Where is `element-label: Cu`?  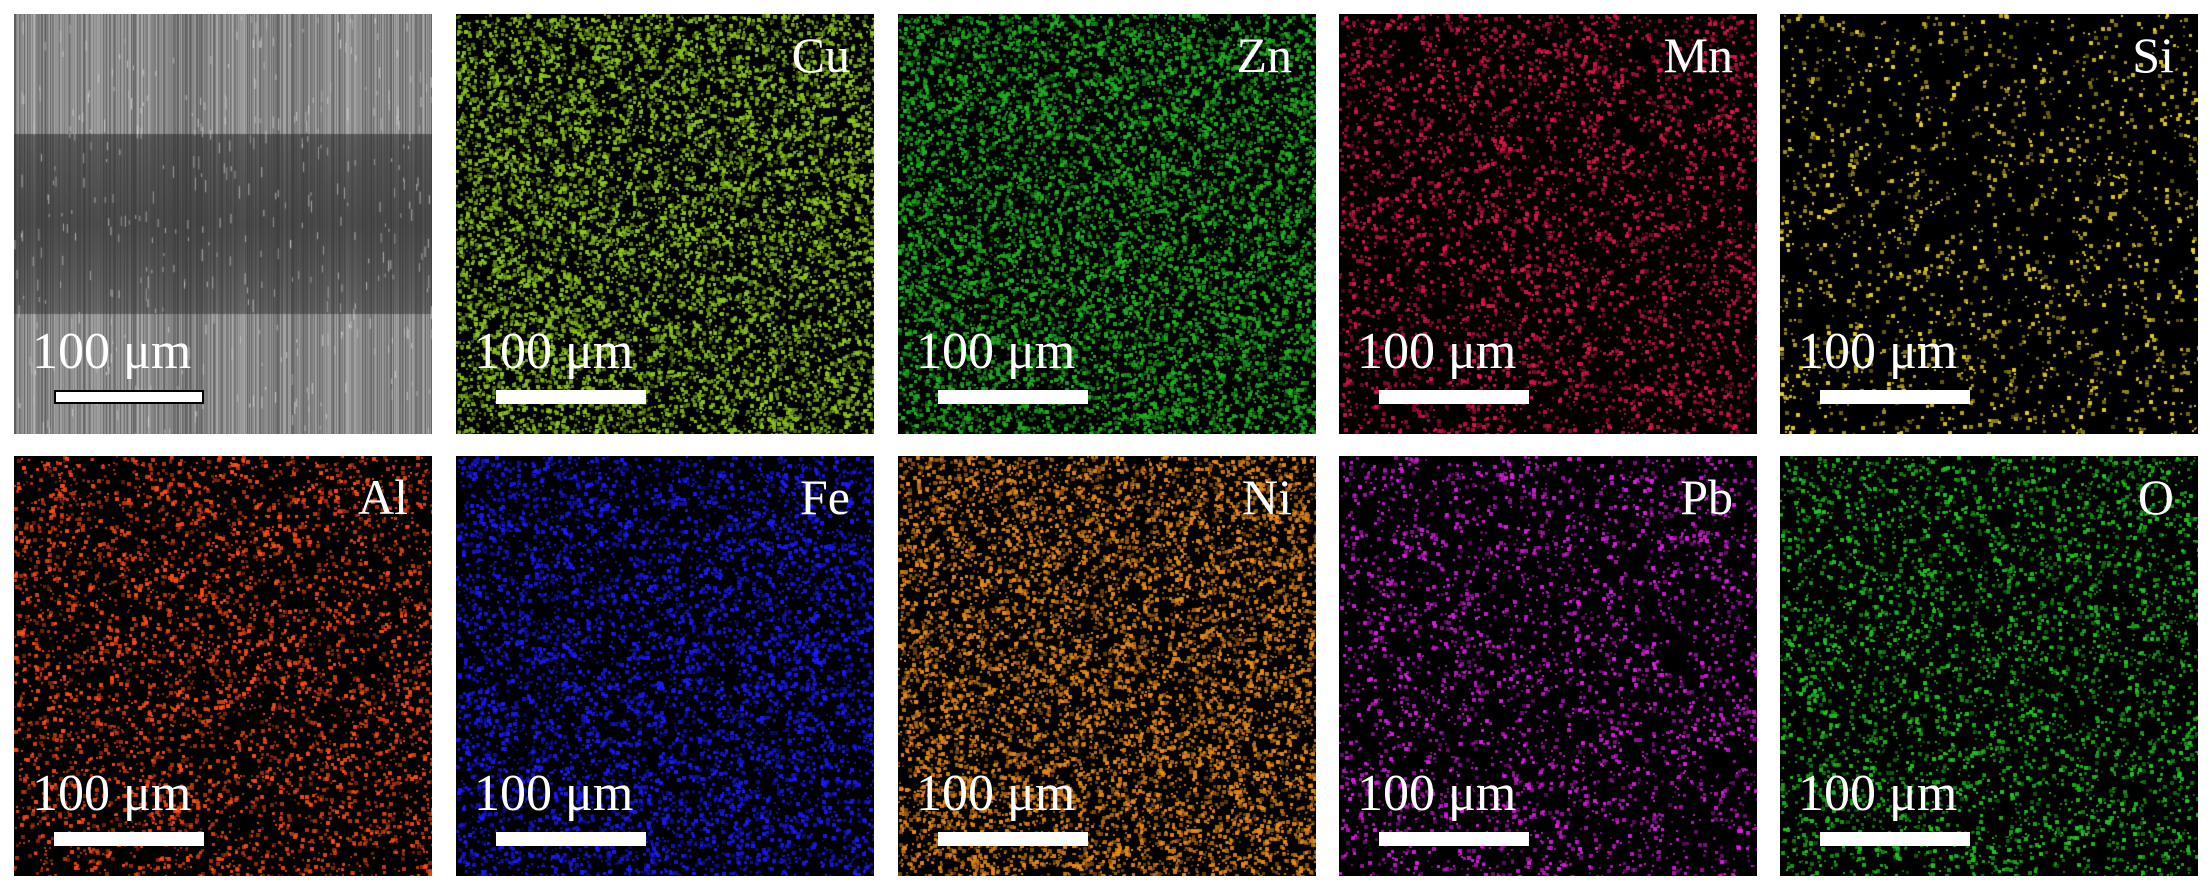
element-label: Cu is located at coordinates (820, 55).